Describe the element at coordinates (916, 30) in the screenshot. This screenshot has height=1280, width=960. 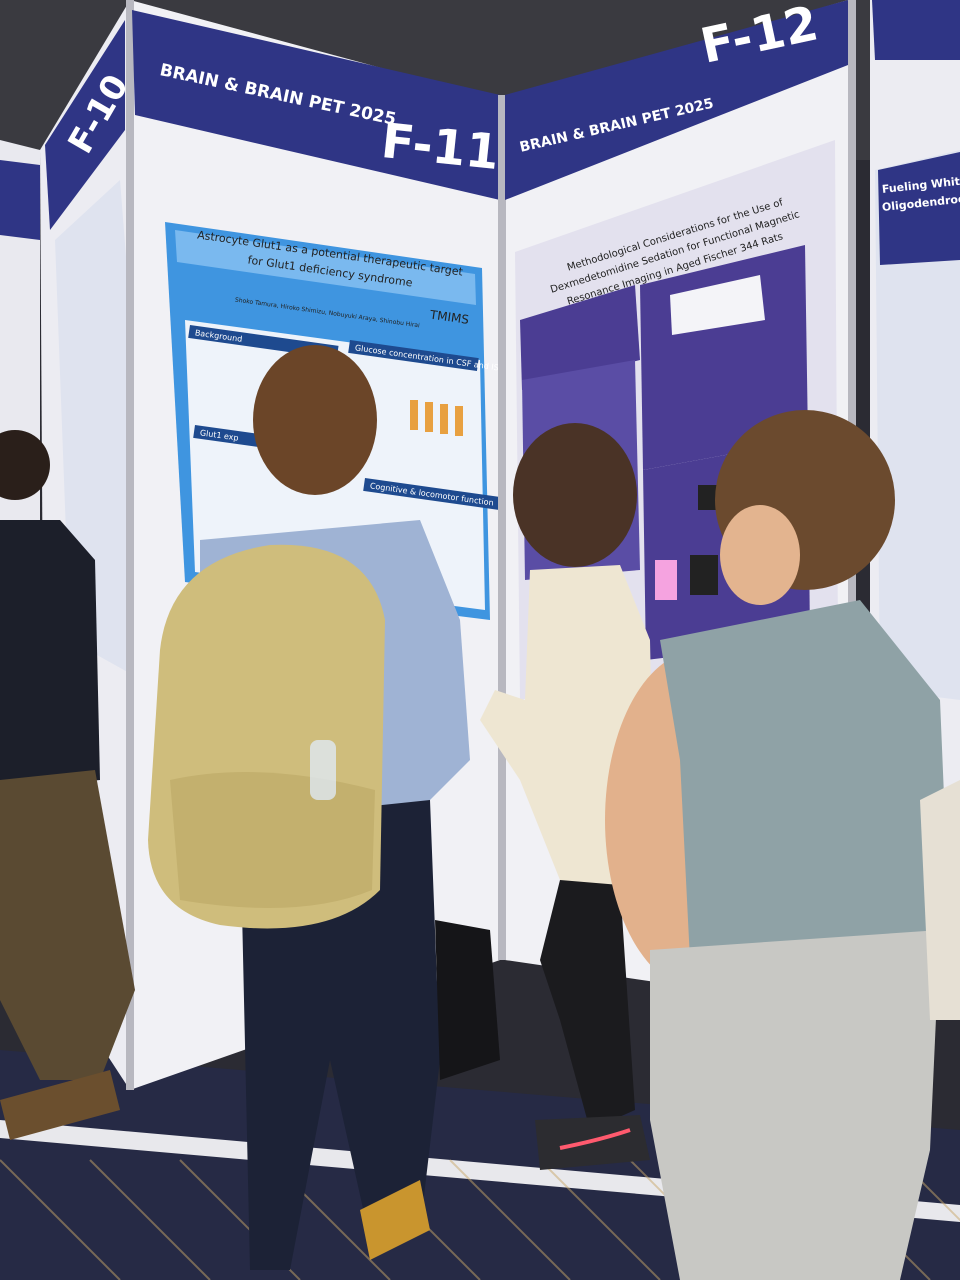
I see `banner-right` at that location.